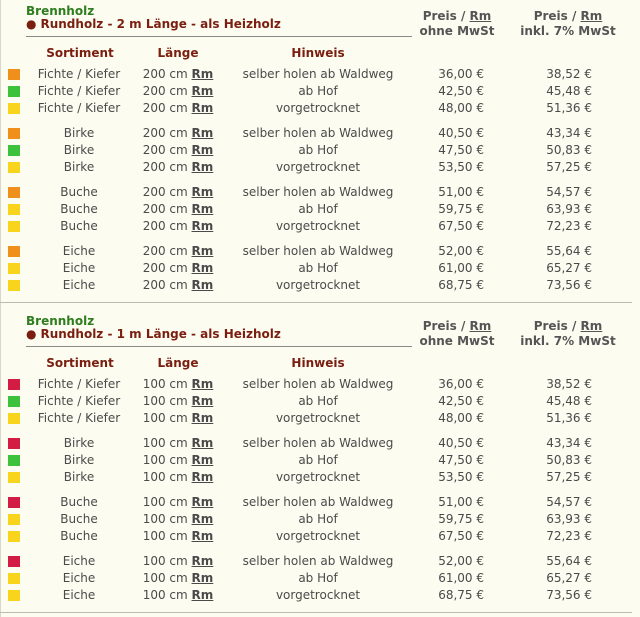  What do you see at coordinates (318, 53) in the screenshot?
I see `col-header-hinweis: Hinweis` at bounding box center [318, 53].